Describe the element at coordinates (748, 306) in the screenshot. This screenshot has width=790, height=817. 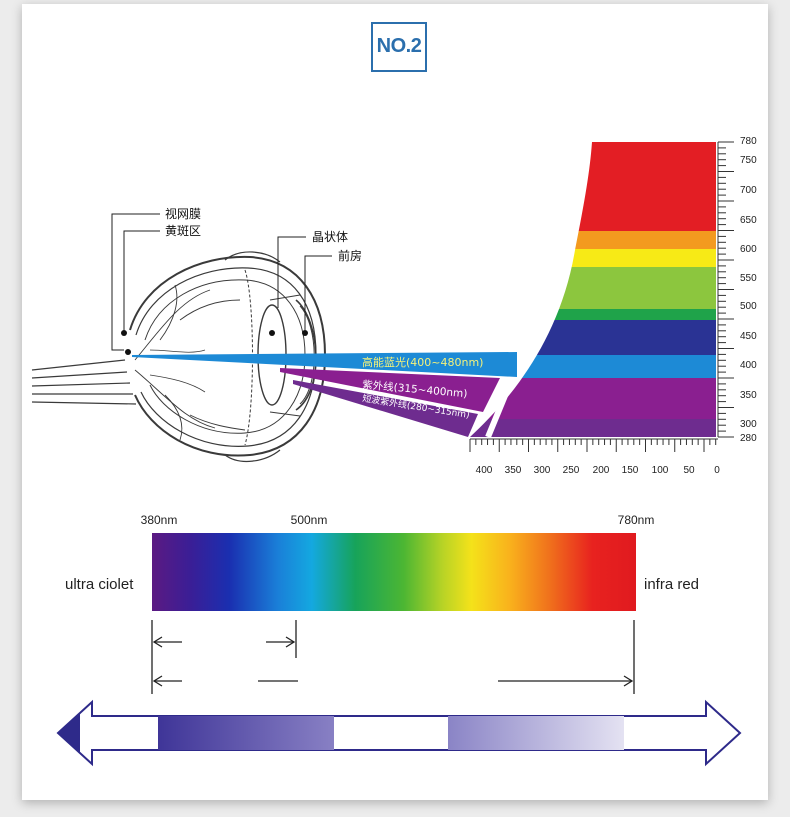
I see `right-tick-label: 500` at that location.